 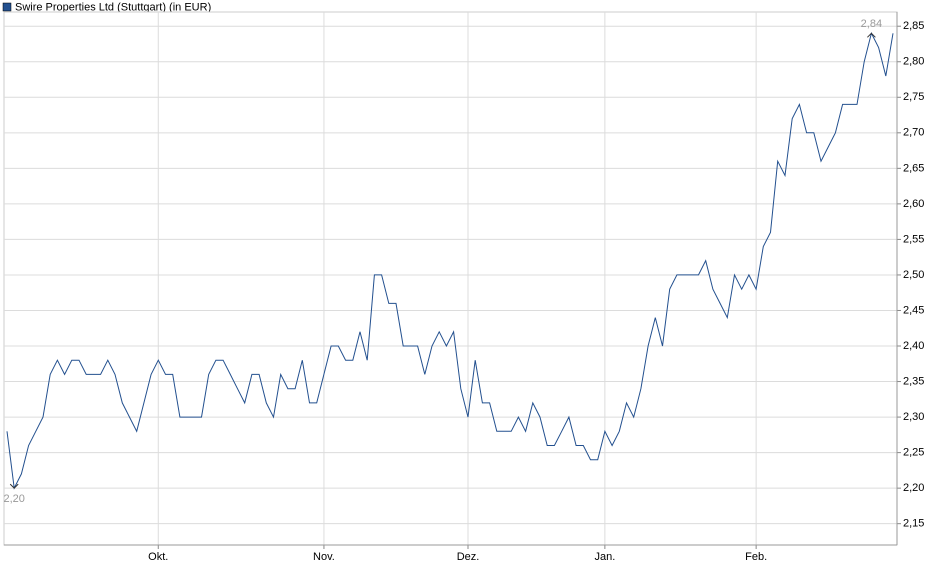 I want to click on y-tick-label: 2,45, so click(x=913, y=310).